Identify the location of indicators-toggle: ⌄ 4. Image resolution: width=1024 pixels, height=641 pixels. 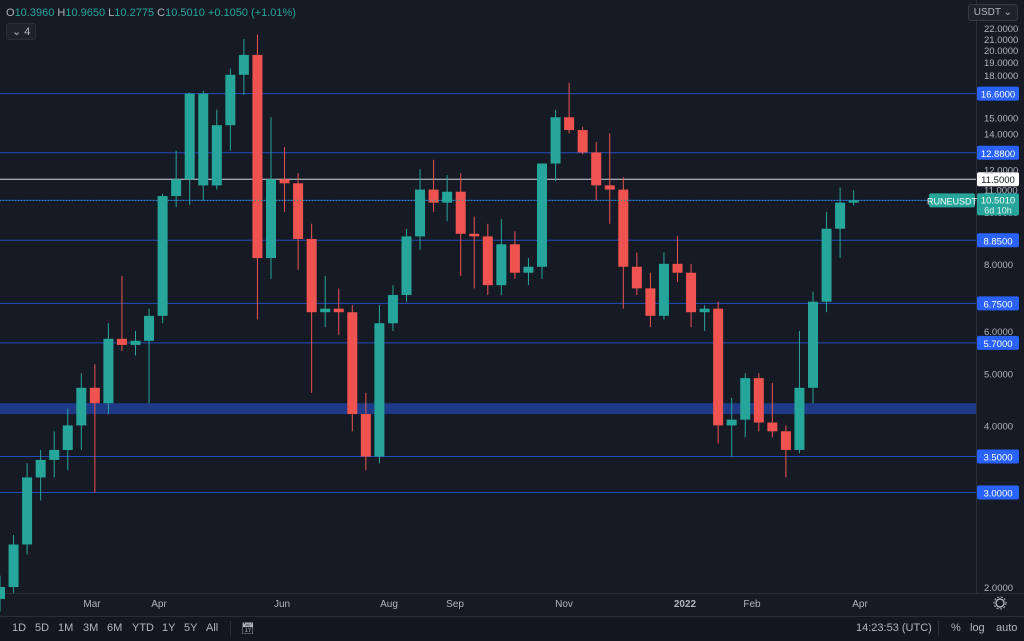
(21, 31).